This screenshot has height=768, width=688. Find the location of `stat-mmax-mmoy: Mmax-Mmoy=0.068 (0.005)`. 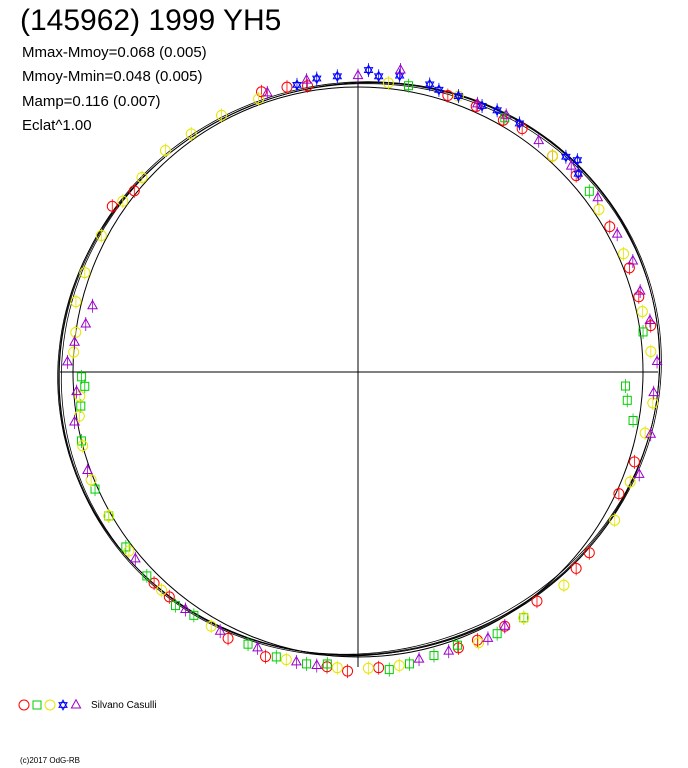

stat-mmax-mmoy: Mmax-Mmoy=0.068 (0.005) is located at coordinates (114, 52).